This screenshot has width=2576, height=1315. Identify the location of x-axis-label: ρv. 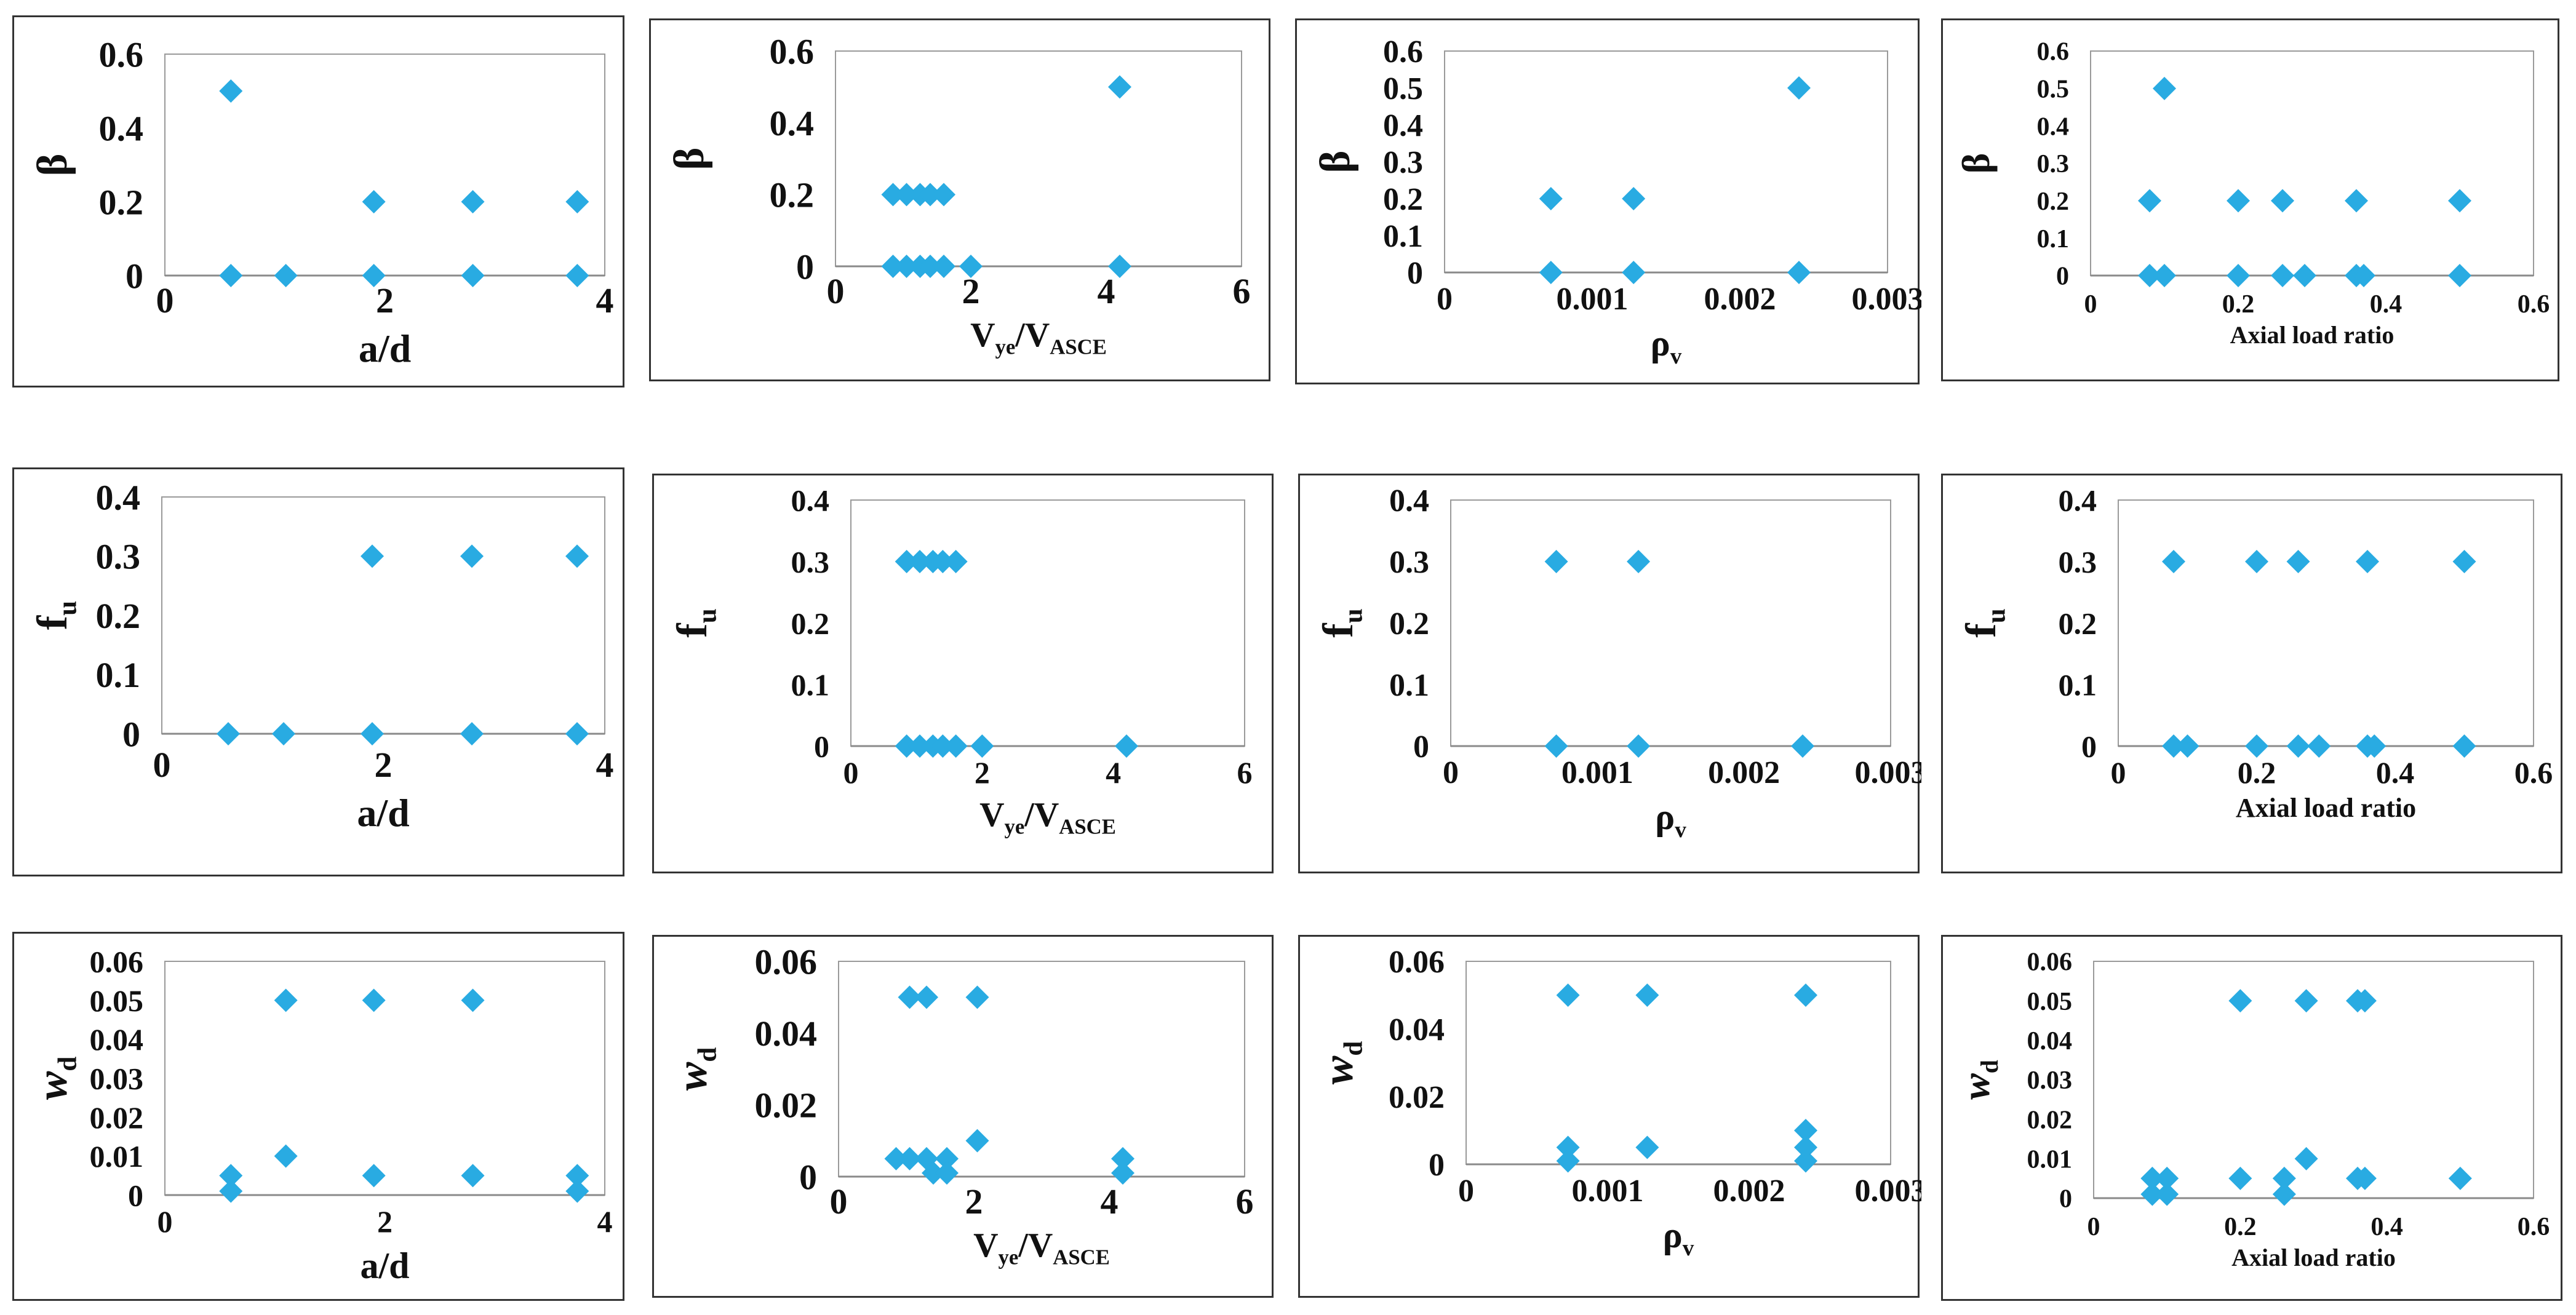
(1666, 346).